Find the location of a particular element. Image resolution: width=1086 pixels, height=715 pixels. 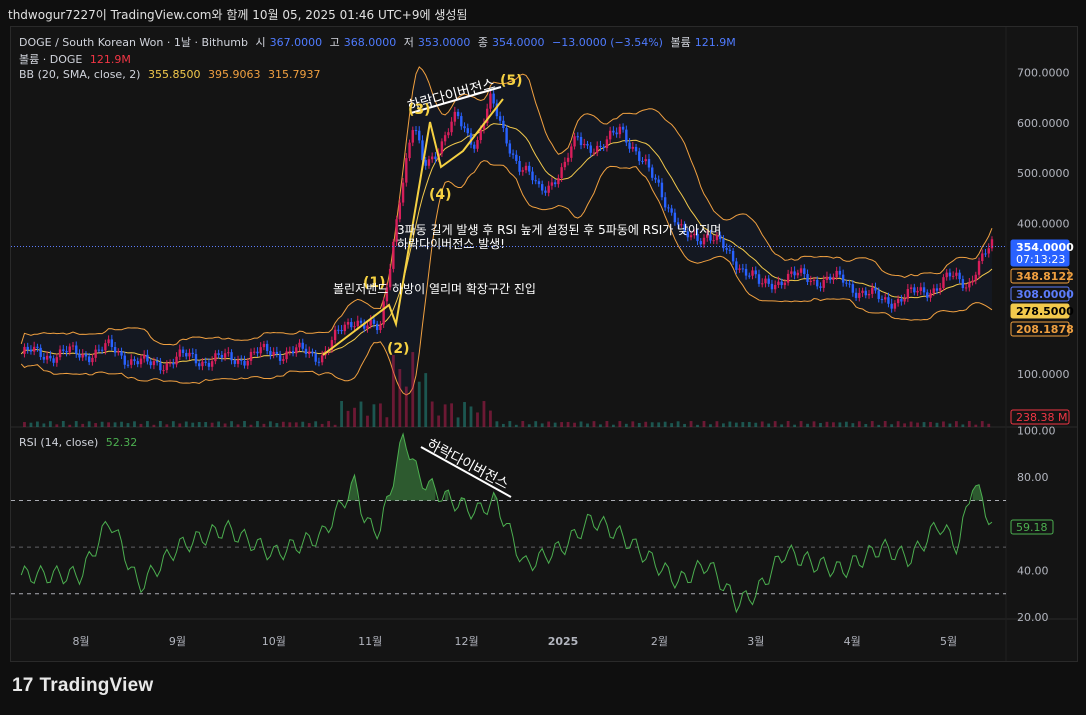

price-tick-label: 600.0000 is located at coordinates (1043, 123).